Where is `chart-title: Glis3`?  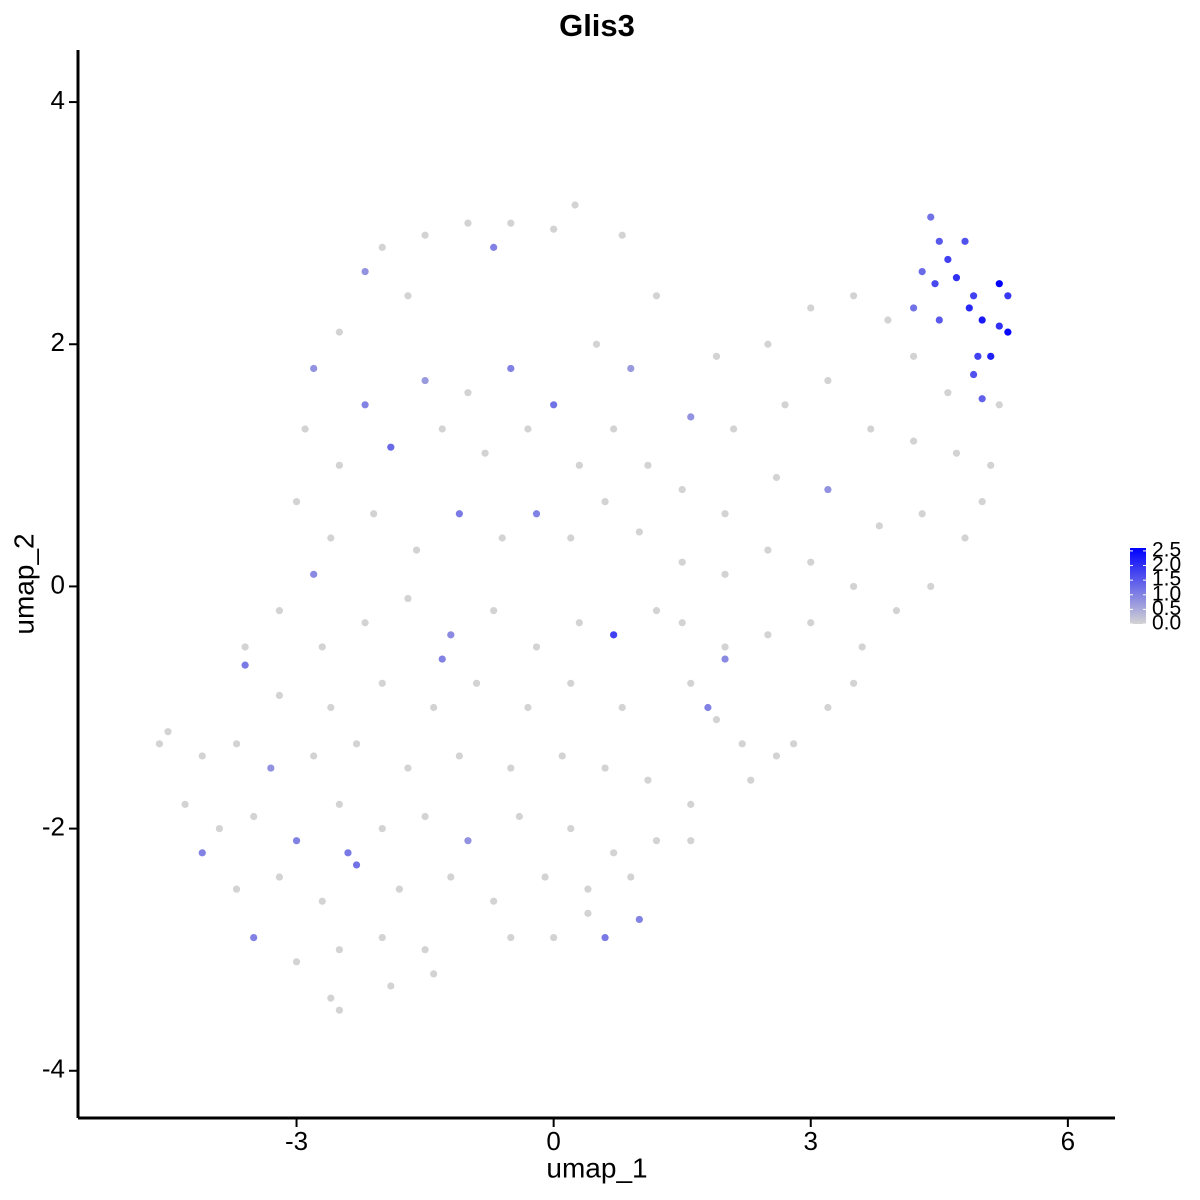
chart-title: Glis3 is located at coordinates (597, 25).